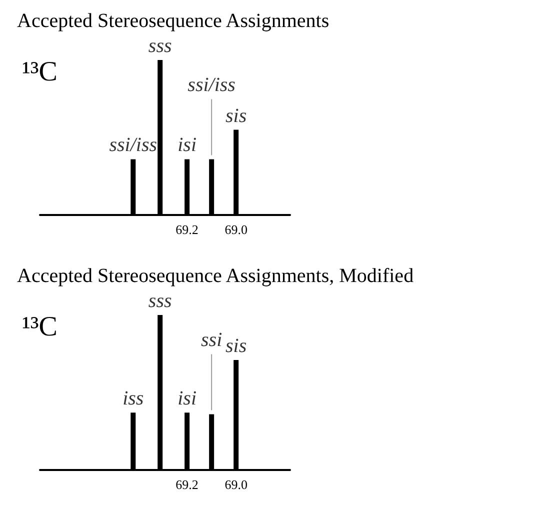 The height and width of the screenshot is (510, 545). I want to click on chart-title: Accepted Stereosequence Assignments, so click(173, 21).